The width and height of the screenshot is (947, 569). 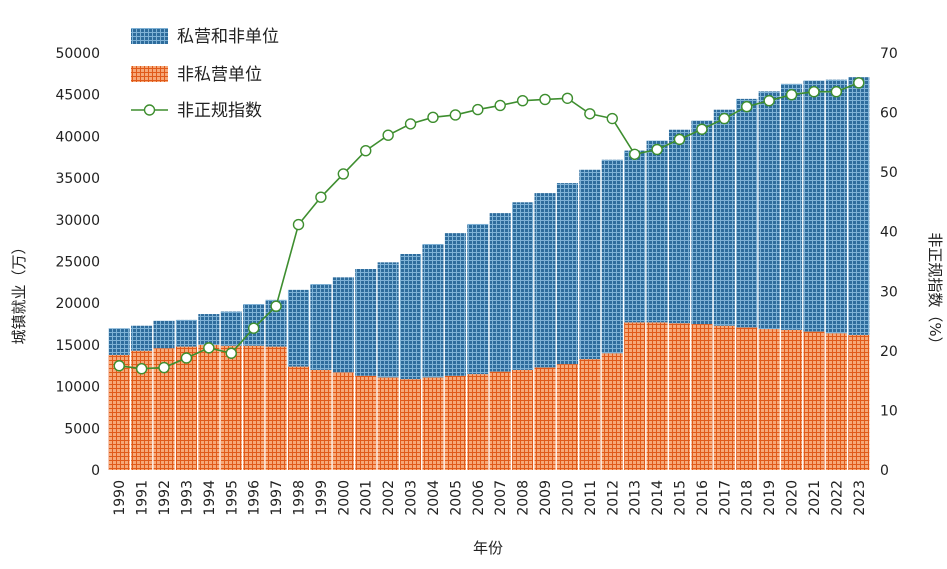 I want to click on informal-index-point-2022, so click(x=836, y=92).